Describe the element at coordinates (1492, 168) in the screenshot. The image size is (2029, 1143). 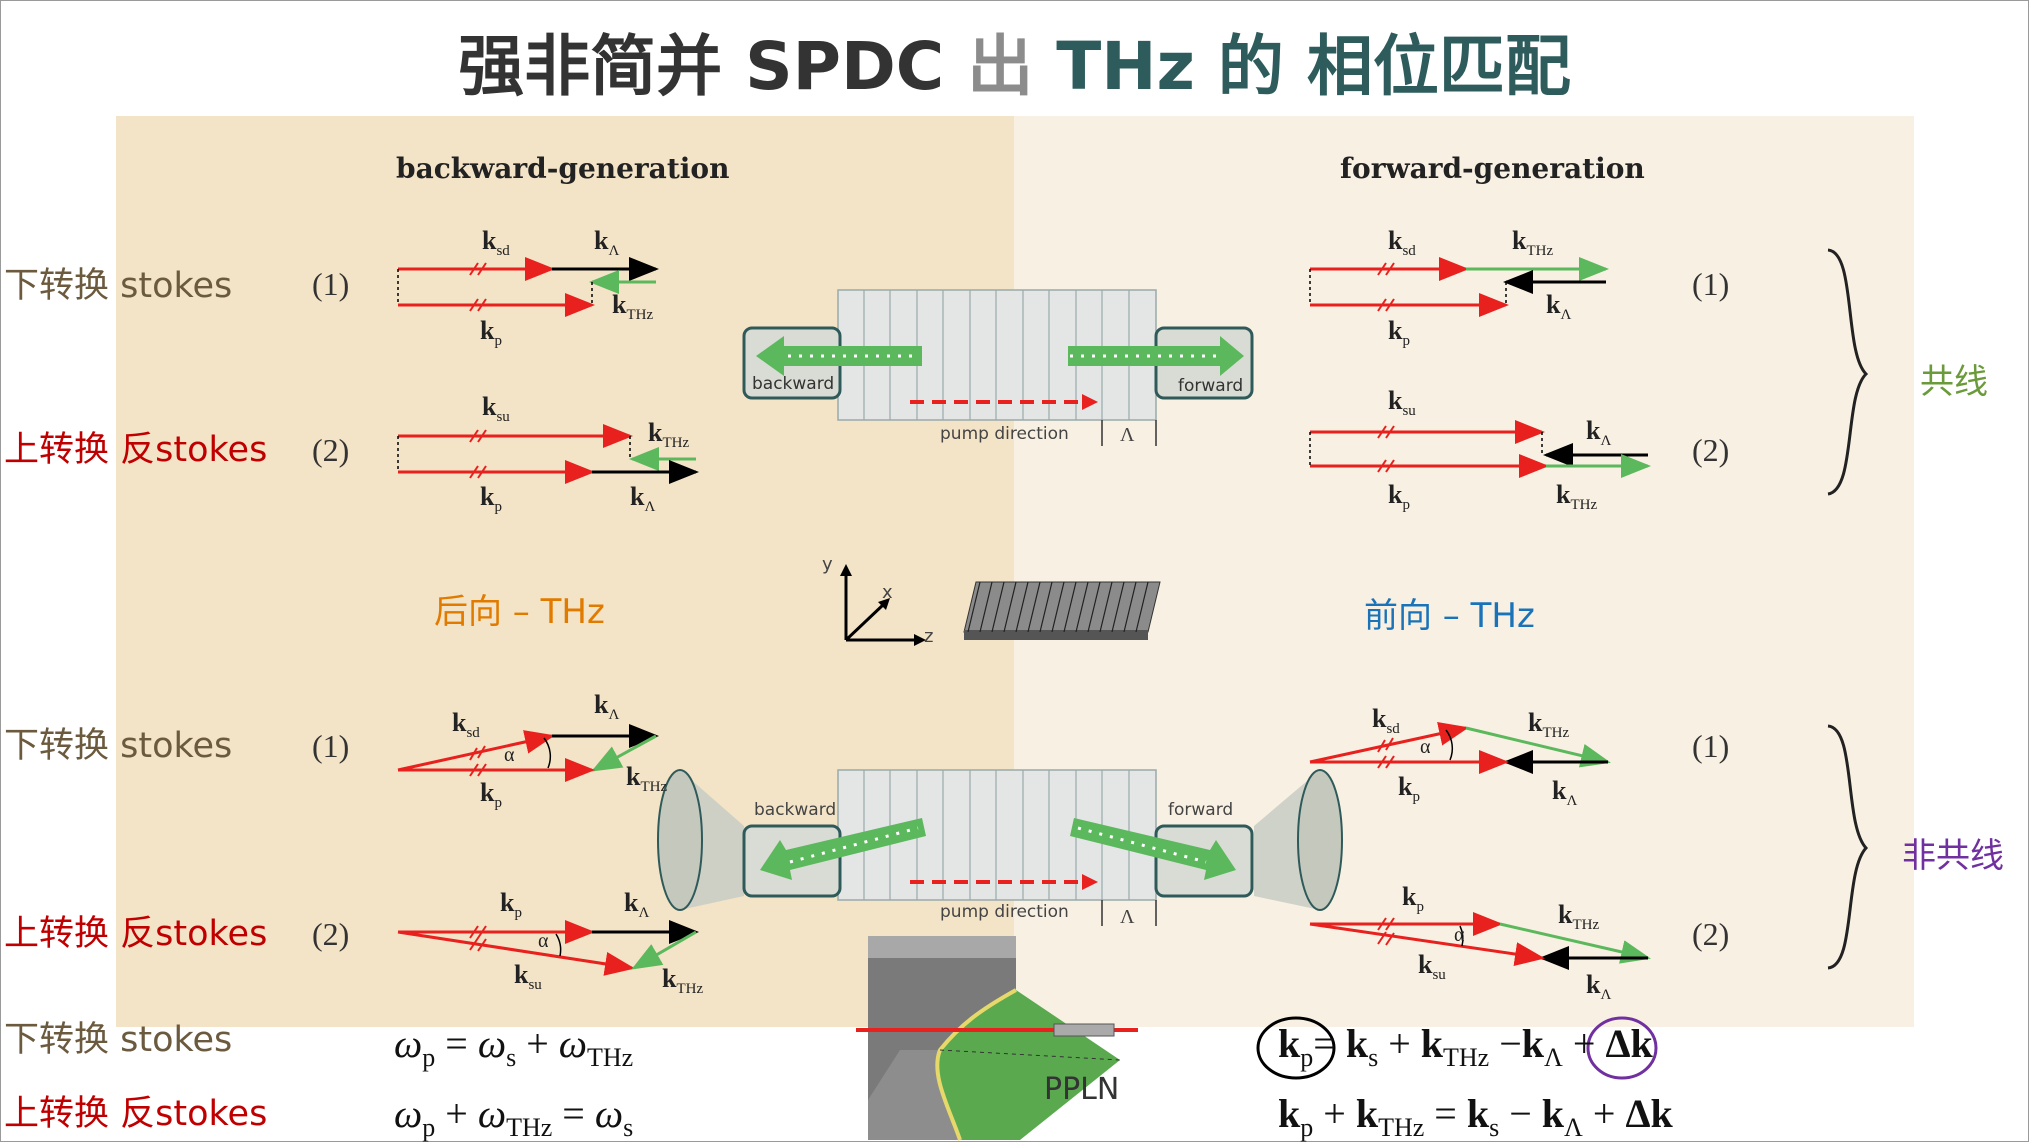
I see `forward-generation-header: forward-generation` at that location.